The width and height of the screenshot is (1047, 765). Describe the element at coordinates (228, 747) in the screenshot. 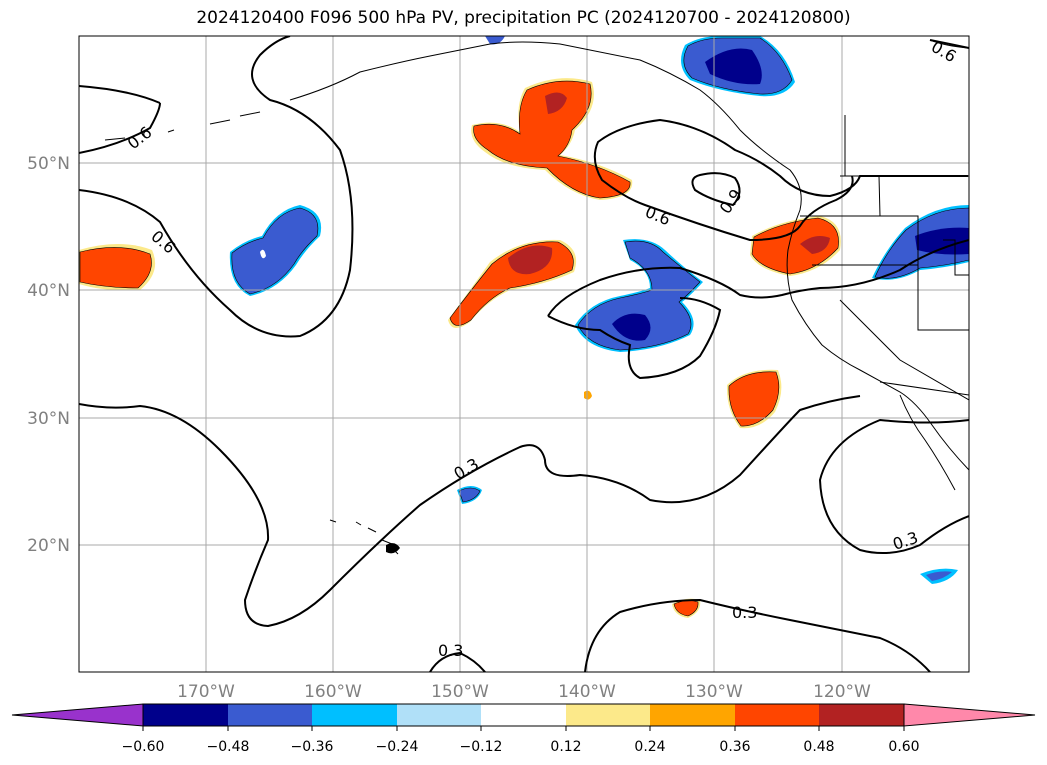

I see `colorbar-tick-label: −0.48` at that location.